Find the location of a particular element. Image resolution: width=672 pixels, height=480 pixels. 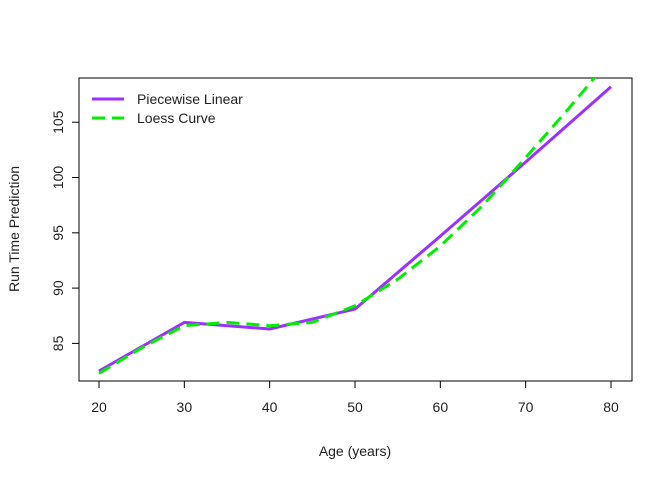

x-tick-label: 70 is located at coordinates (526, 407).